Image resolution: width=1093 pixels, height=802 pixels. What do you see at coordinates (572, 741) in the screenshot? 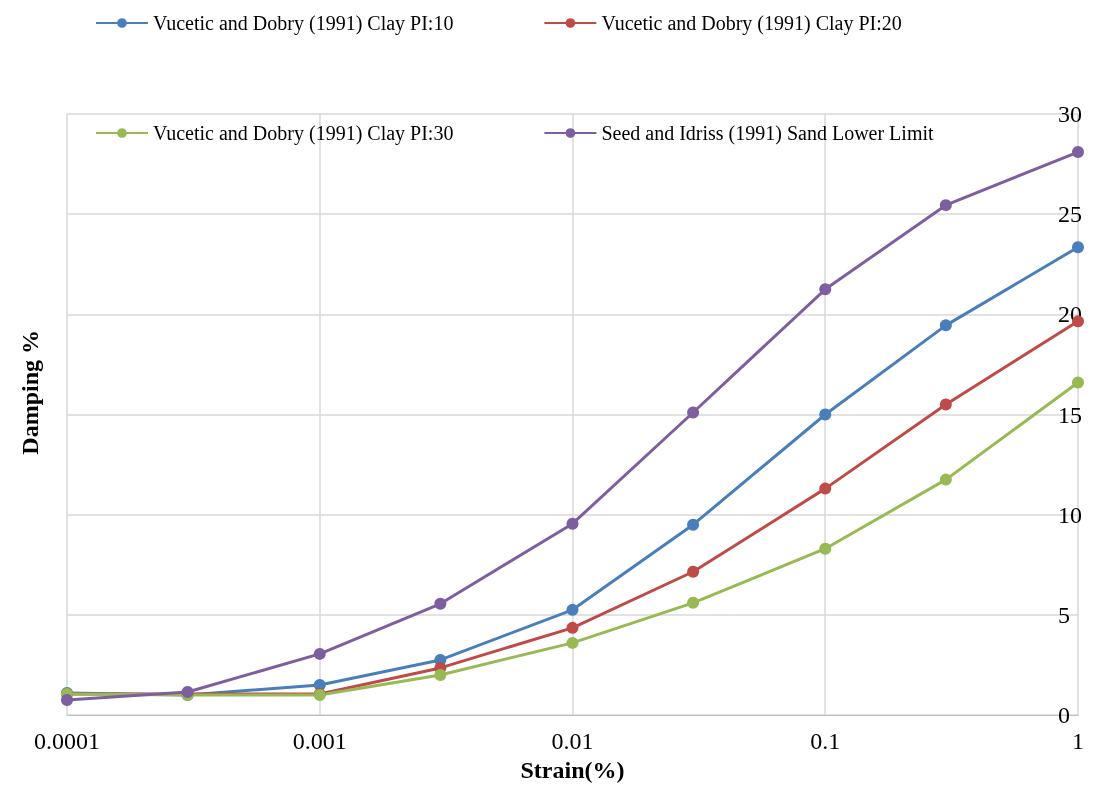
I see `x-tick-label: 0.01` at bounding box center [572, 741].